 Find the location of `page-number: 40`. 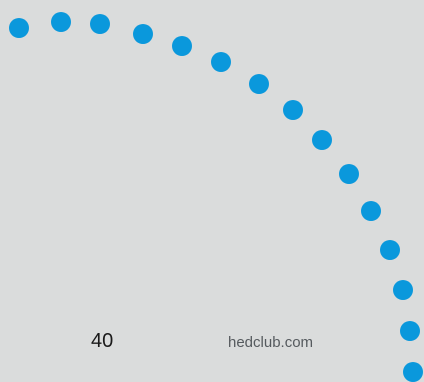

page-number: 40 is located at coordinates (102, 341).